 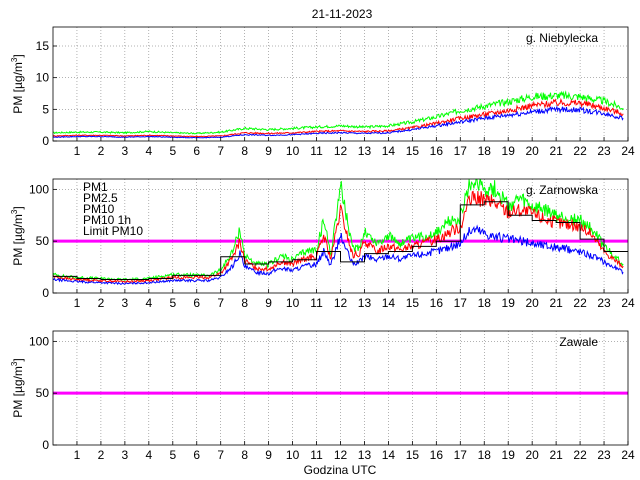 I want to click on series-pm10, so click(x=338, y=112).